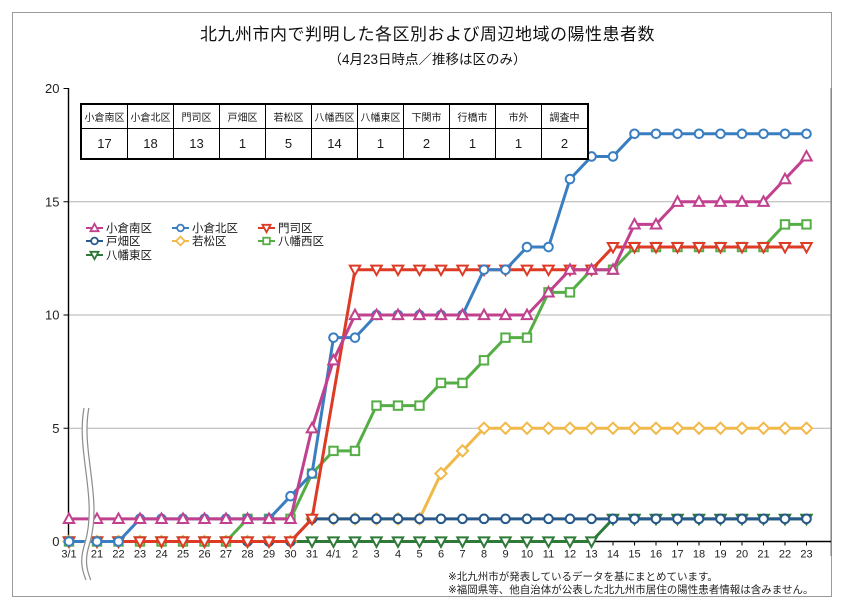  Describe the element at coordinates (742, 555) in the screenshot. I see `x-tick-label: 20` at that location.